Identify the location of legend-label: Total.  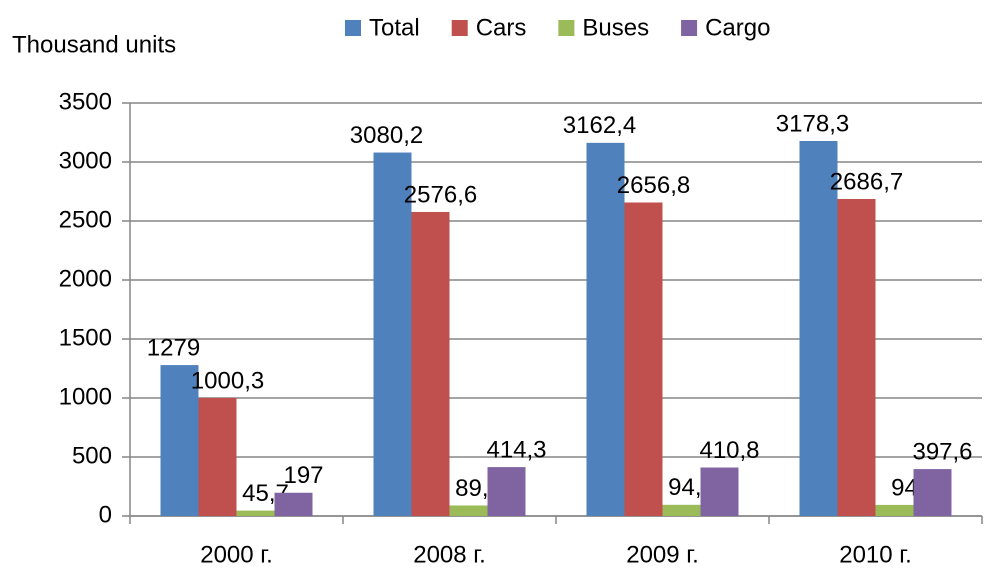
(394, 27).